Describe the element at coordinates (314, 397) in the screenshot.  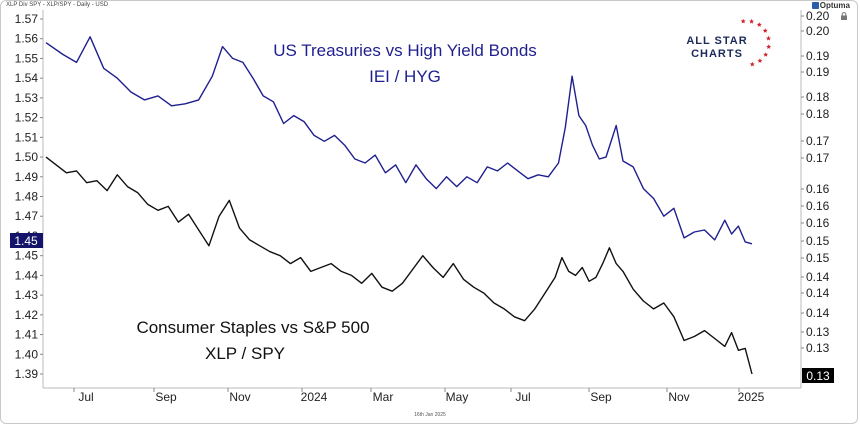
I see `x-tick-label: 2024` at that location.